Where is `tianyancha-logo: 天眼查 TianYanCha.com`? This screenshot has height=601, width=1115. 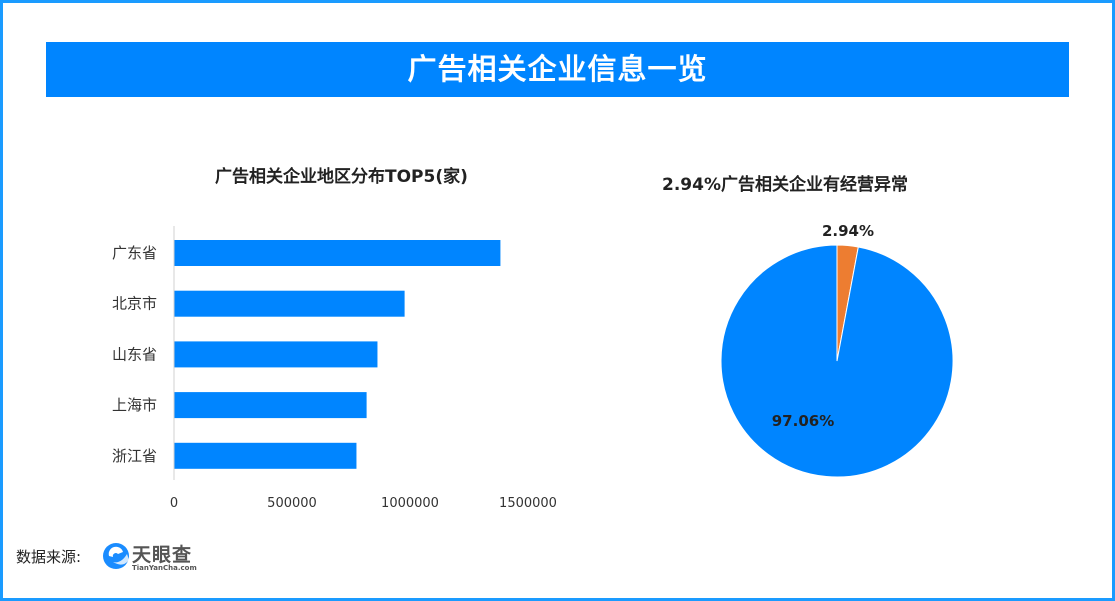
tianyancha-logo: 天眼查 TianYanCha.com is located at coordinates (156, 557).